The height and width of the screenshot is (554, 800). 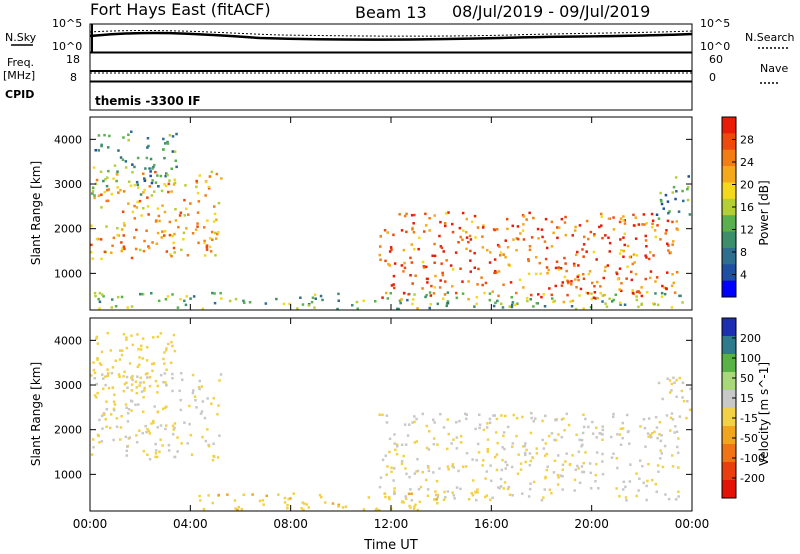 What do you see at coordinates (68, 139) in the screenshot?
I see `ytick-label: 4000` at bounding box center [68, 139].